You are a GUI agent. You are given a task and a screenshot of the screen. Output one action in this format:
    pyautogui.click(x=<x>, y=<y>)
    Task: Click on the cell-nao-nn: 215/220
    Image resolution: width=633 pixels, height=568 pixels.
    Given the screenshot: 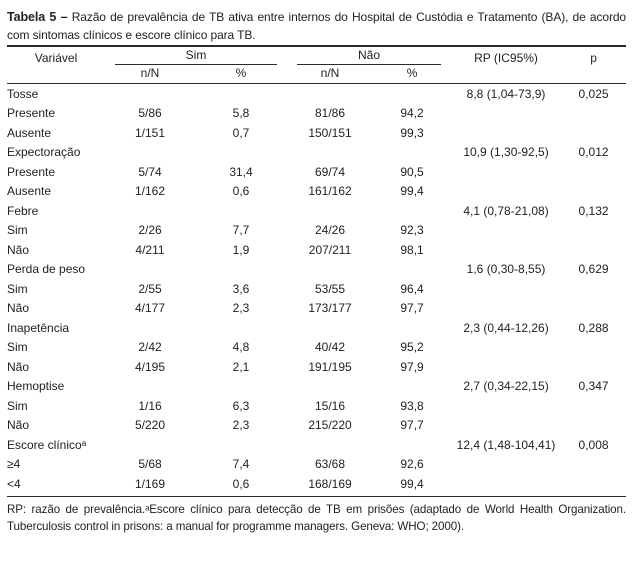 What is the action you would take?
    pyautogui.click(x=330, y=425)
    